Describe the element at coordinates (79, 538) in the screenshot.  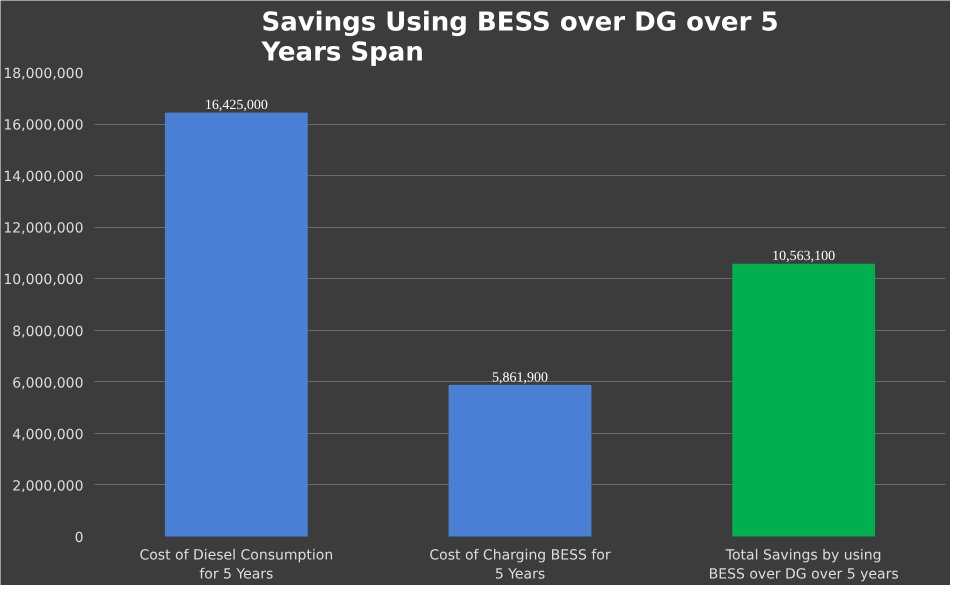
I see `y-tick-label: 0` at that location.